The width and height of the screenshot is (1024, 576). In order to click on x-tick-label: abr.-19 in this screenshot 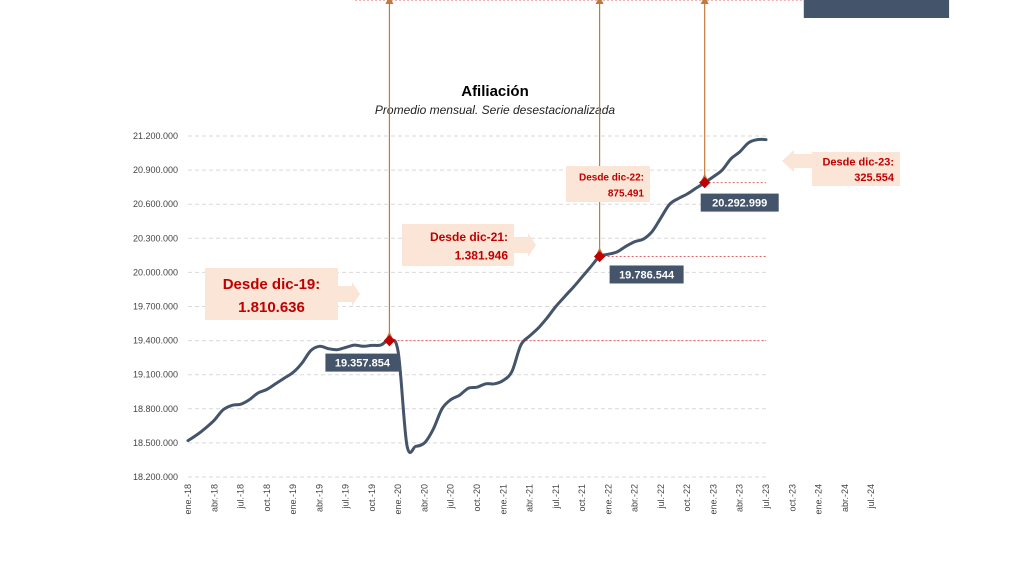, I will do `click(319, 498)`.